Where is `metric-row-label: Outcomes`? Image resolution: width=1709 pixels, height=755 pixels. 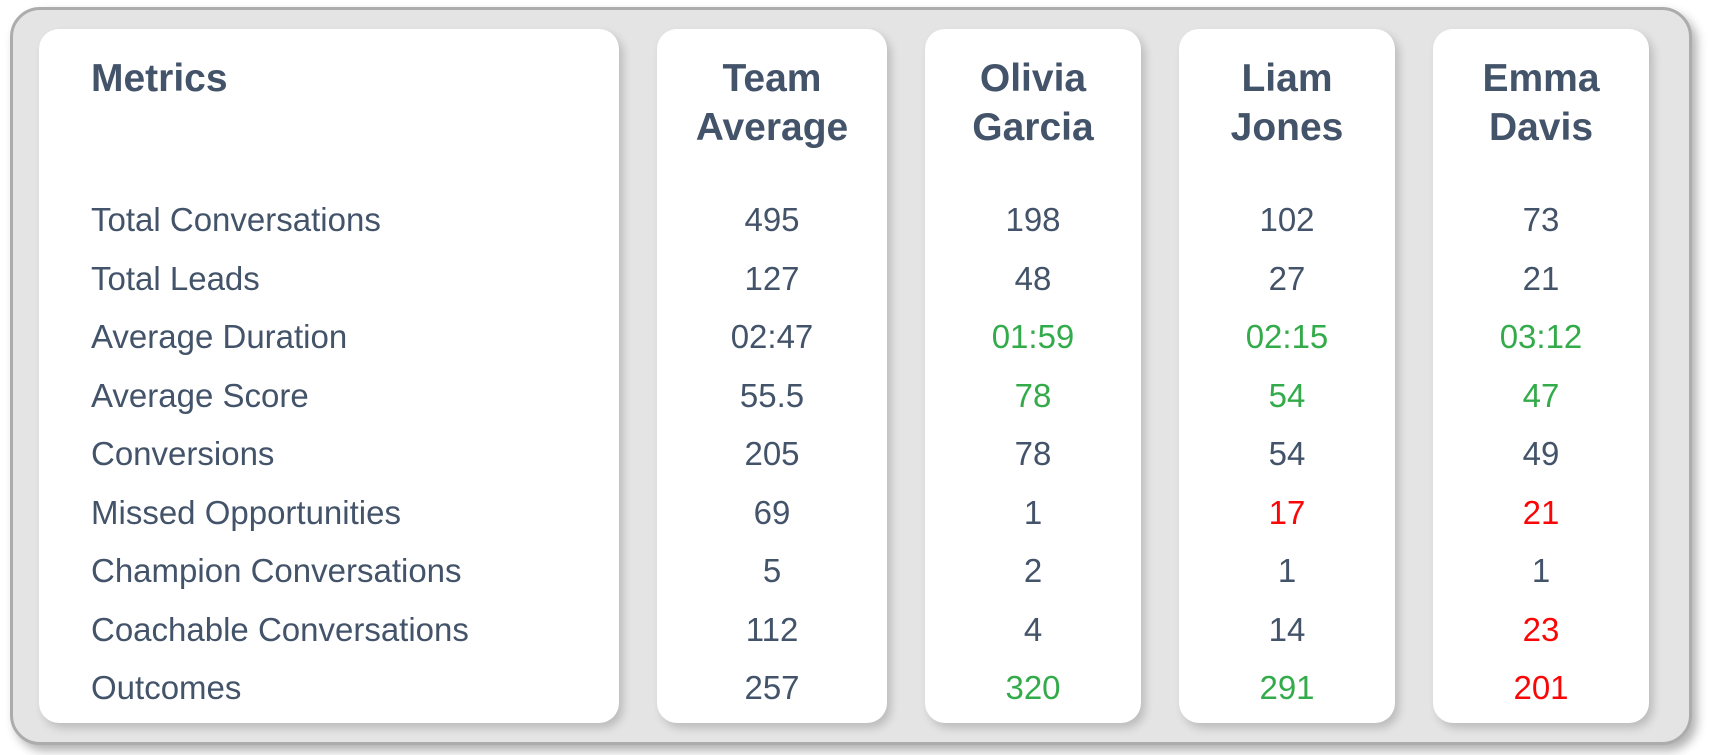
metric-row-label: Outcomes is located at coordinates (166, 688).